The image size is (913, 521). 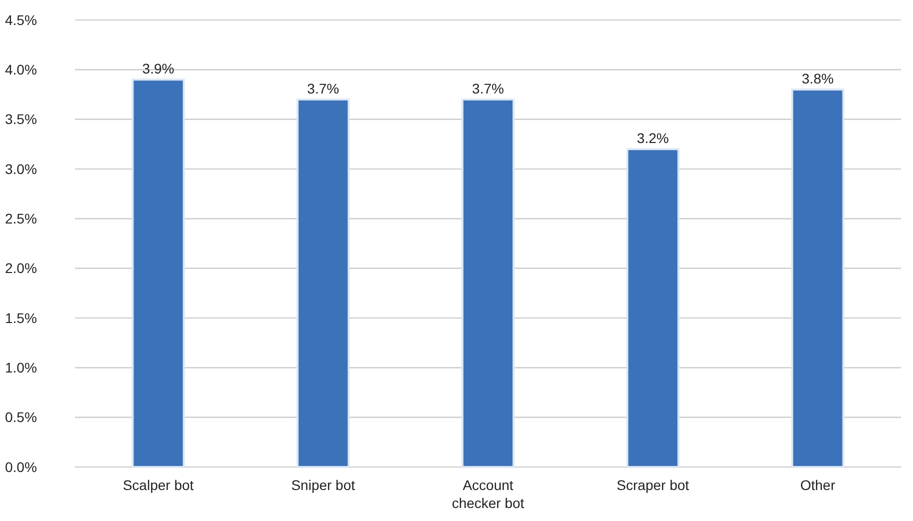 I want to click on x-tick-label: Scalper bot, so click(x=158, y=485).